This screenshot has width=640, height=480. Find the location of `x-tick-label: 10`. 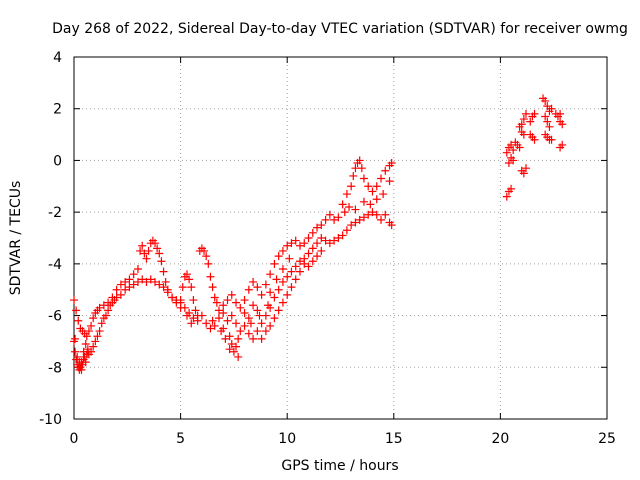

x-tick-label: 10 is located at coordinates (287, 439).